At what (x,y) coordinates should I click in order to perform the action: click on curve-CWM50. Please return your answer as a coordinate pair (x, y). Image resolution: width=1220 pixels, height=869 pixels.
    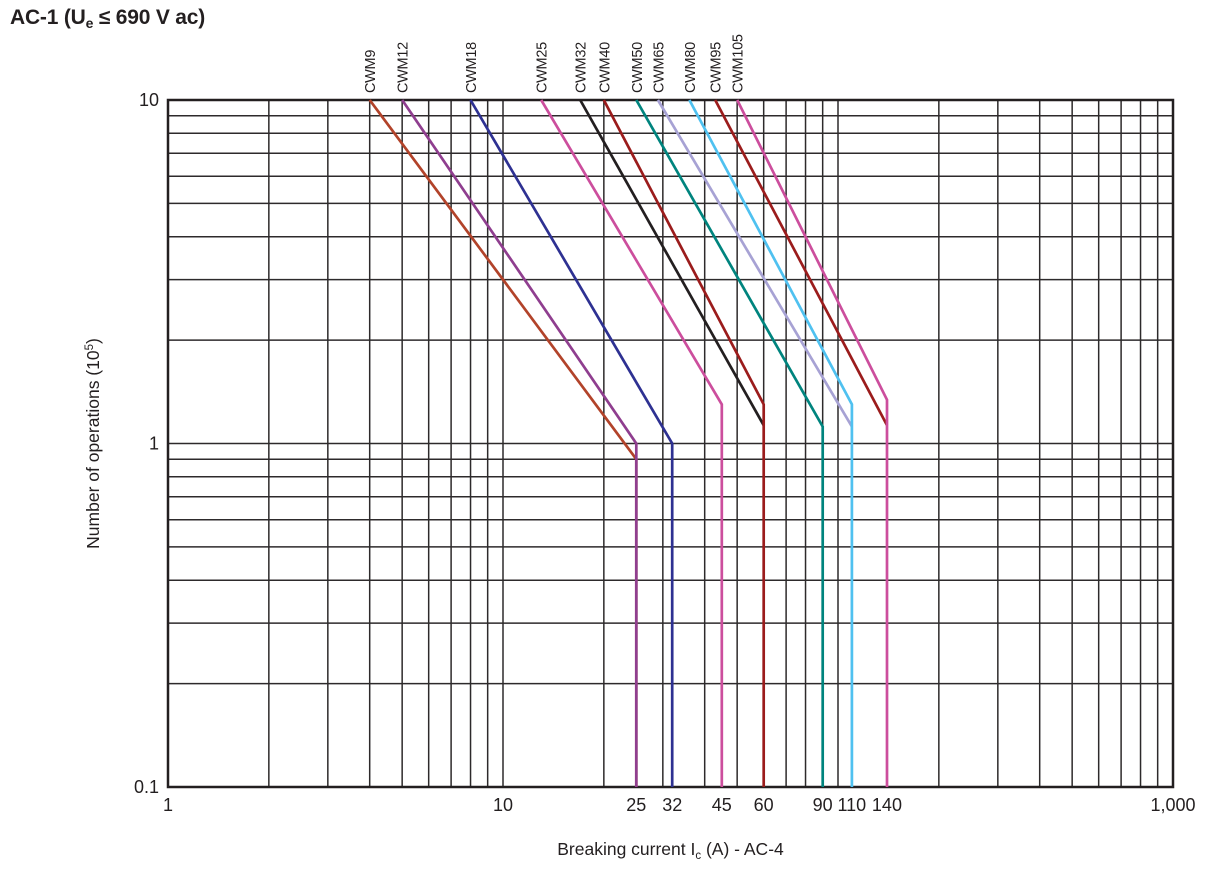
    Looking at the image, I should click on (730, 443).